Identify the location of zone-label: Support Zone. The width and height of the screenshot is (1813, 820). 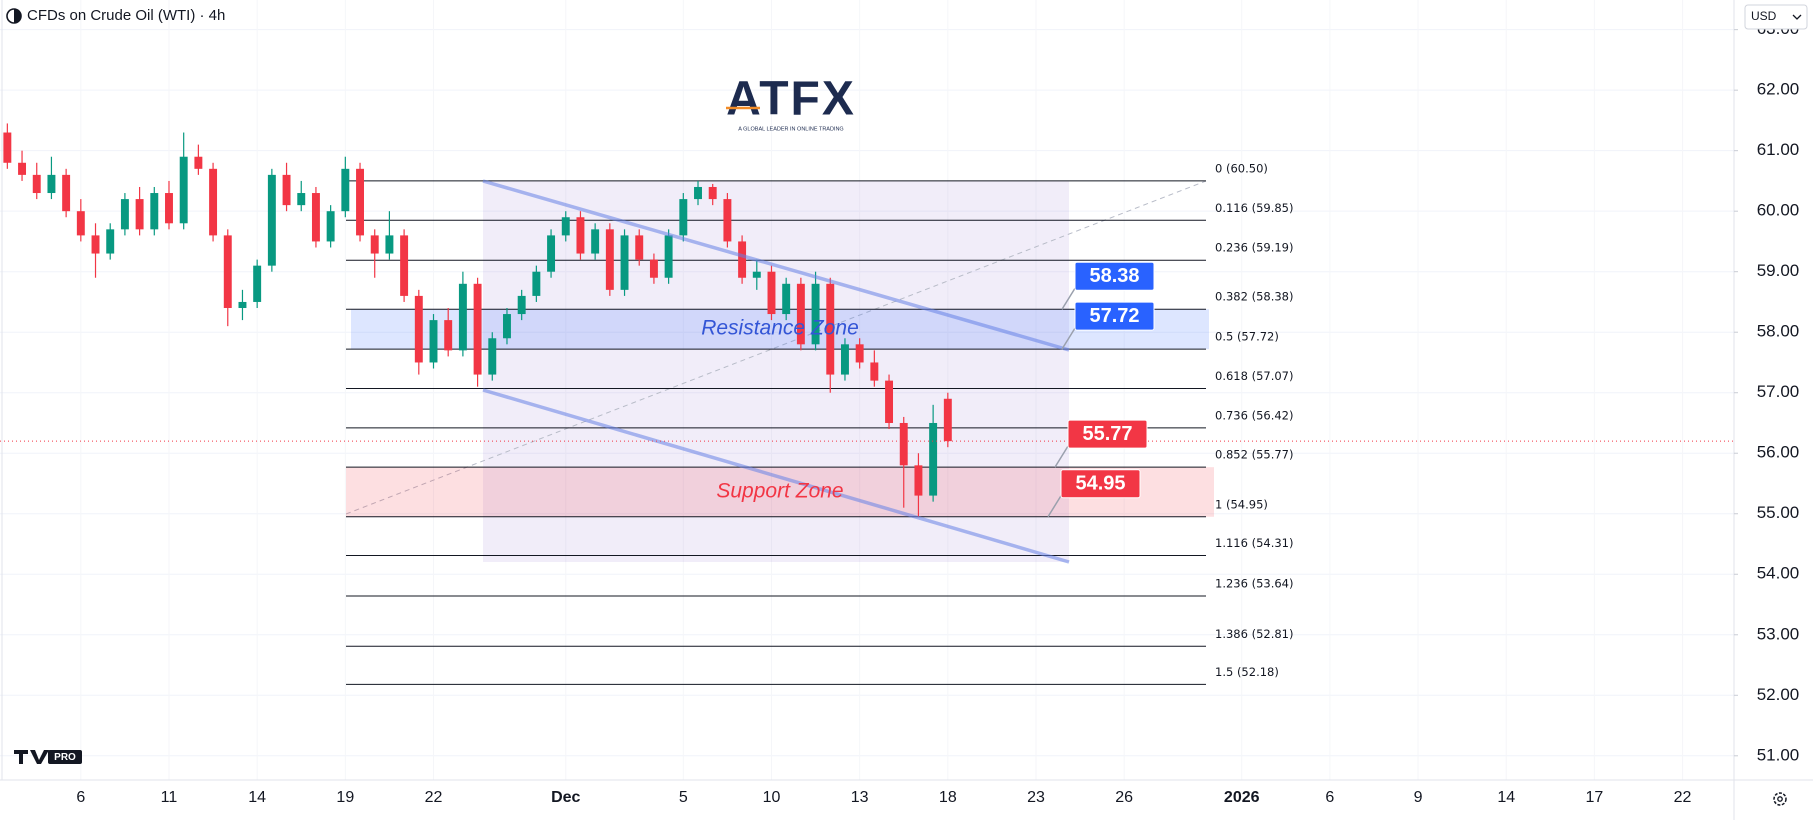
(779, 491).